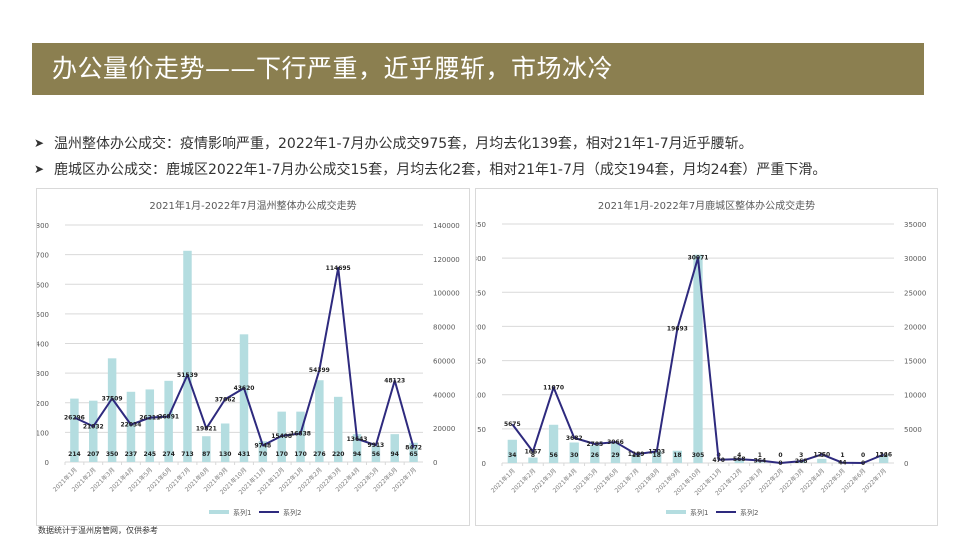 The image size is (960, 540). What do you see at coordinates (225, 454) in the screenshot?
I see `bar-value-label: 130` at bounding box center [225, 454].